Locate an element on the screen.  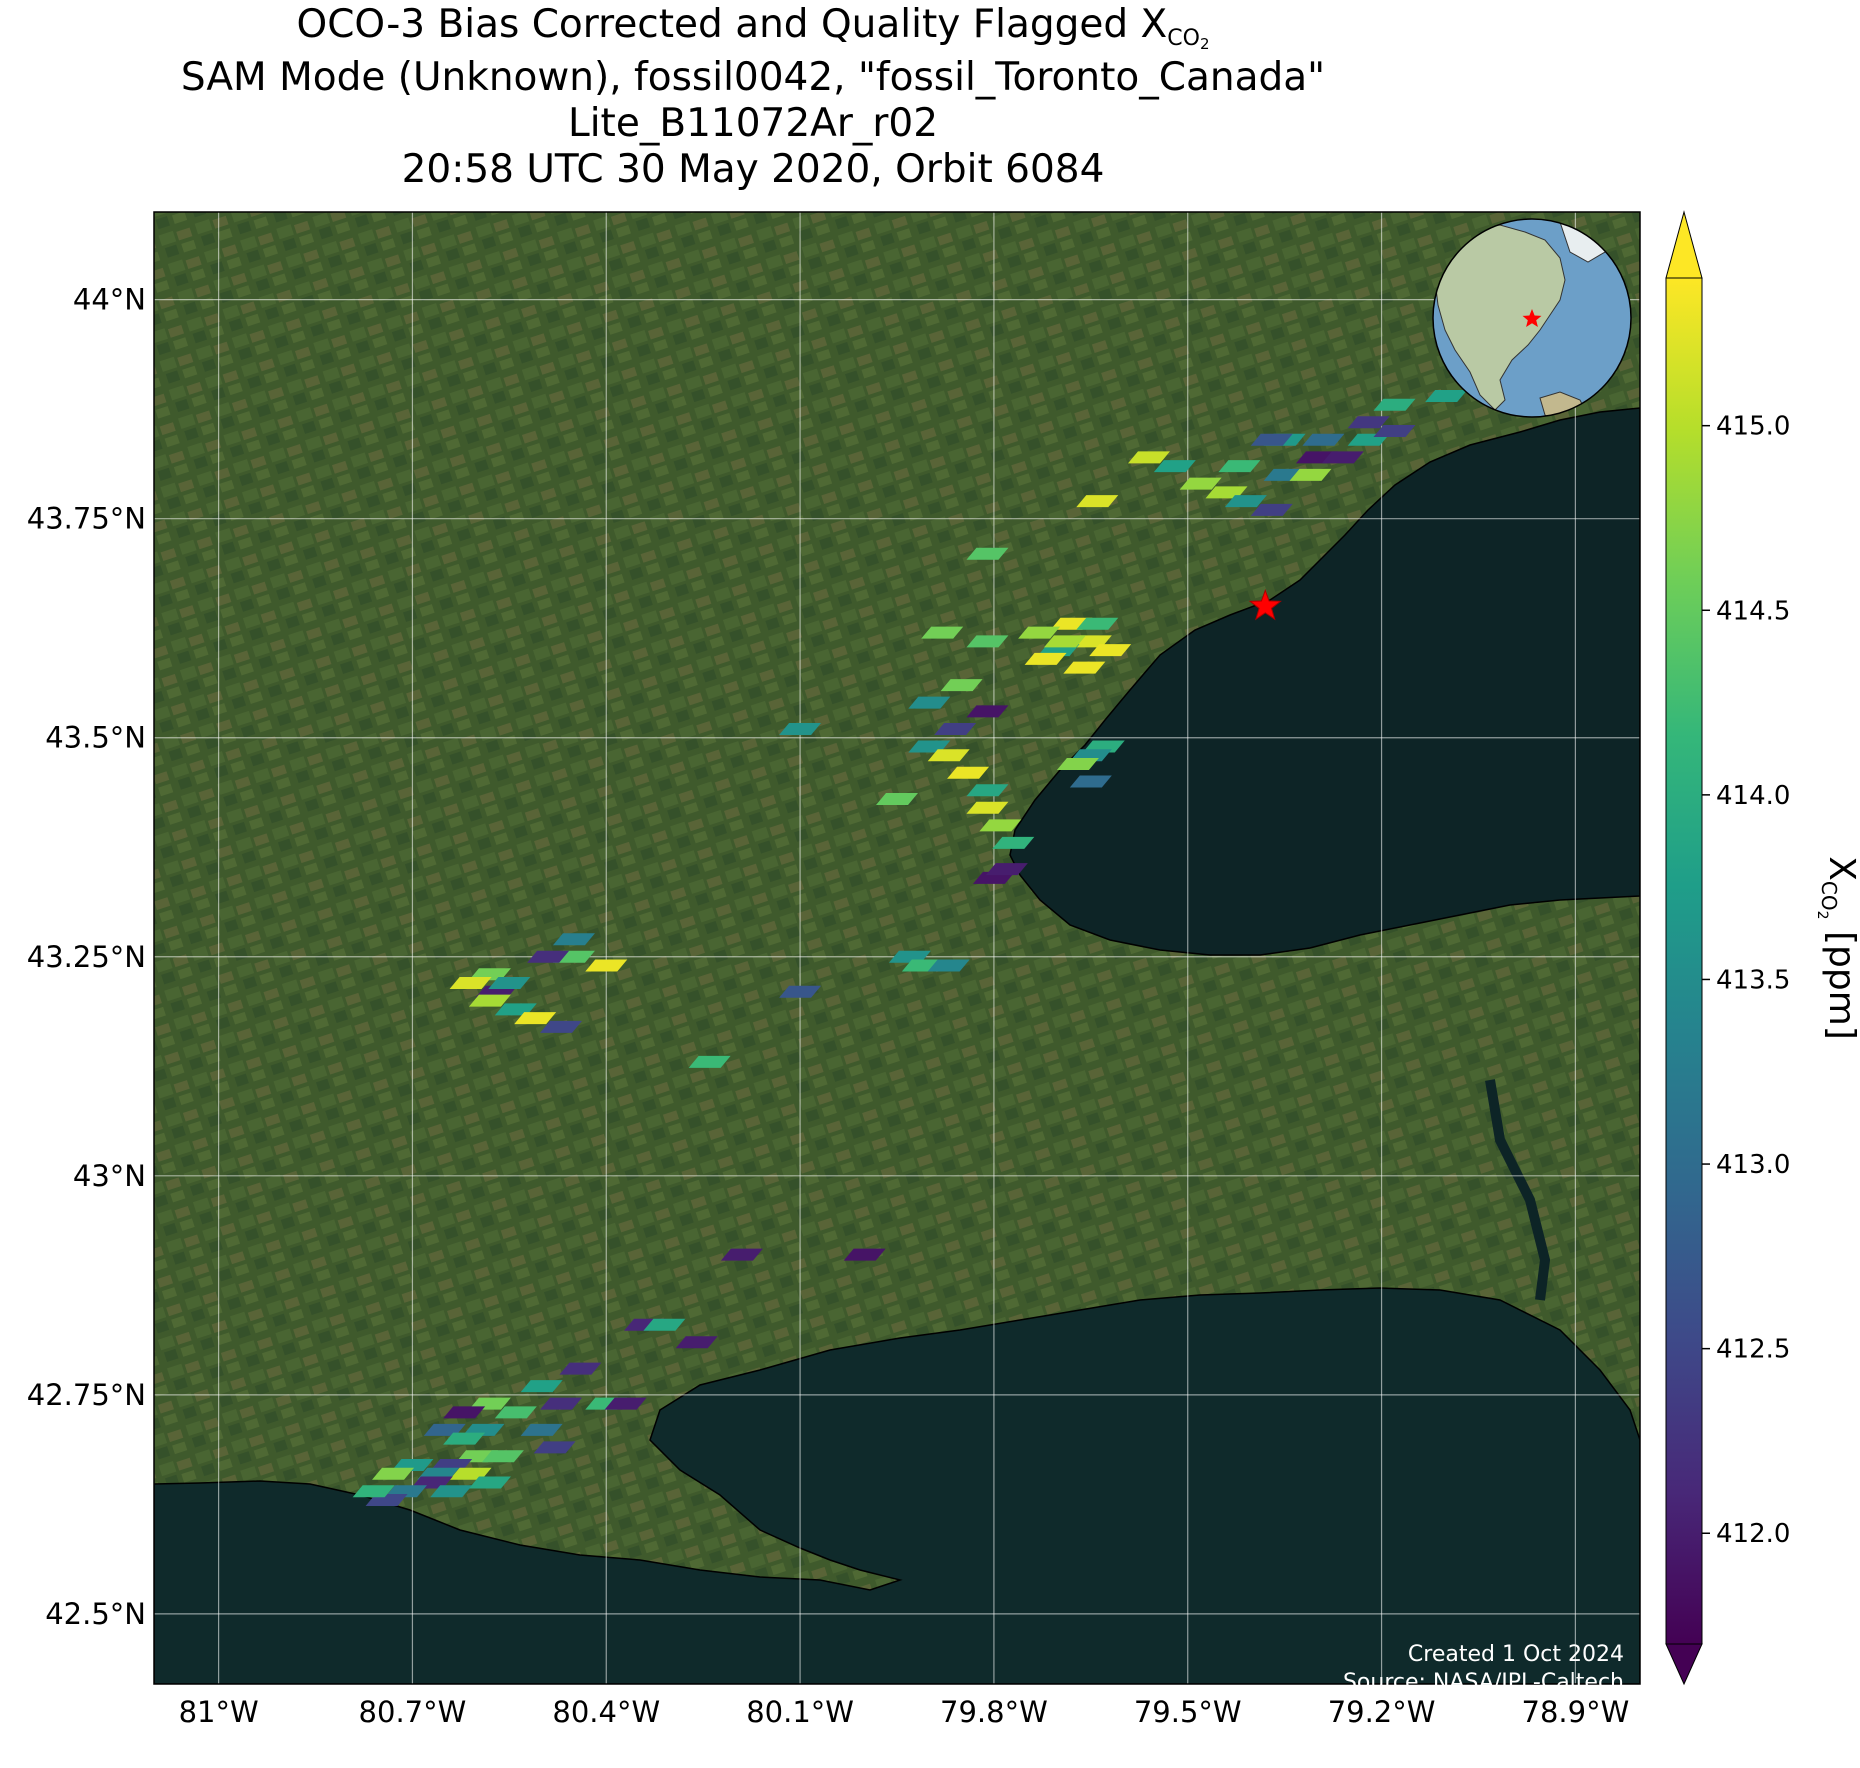
niagara-river is located at coordinates (1518, 1190).